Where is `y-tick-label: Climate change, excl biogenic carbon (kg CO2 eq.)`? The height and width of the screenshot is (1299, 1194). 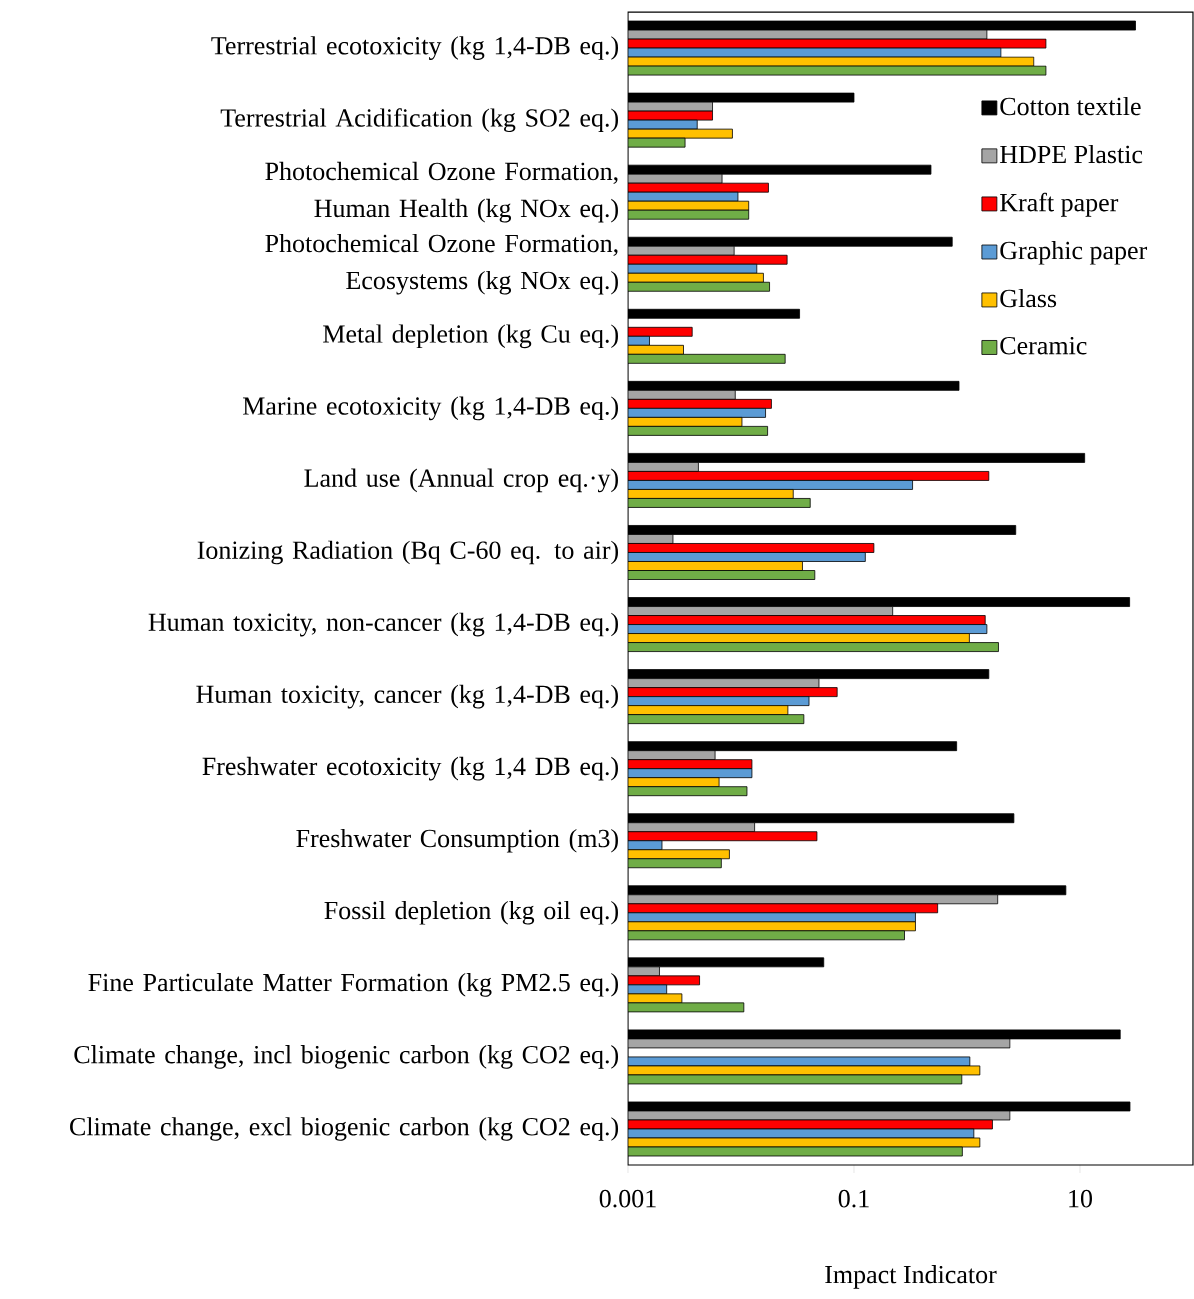
y-tick-label: Climate change, excl biogenic carbon (kg CO2 eq.) is located at coordinates (344, 1129).